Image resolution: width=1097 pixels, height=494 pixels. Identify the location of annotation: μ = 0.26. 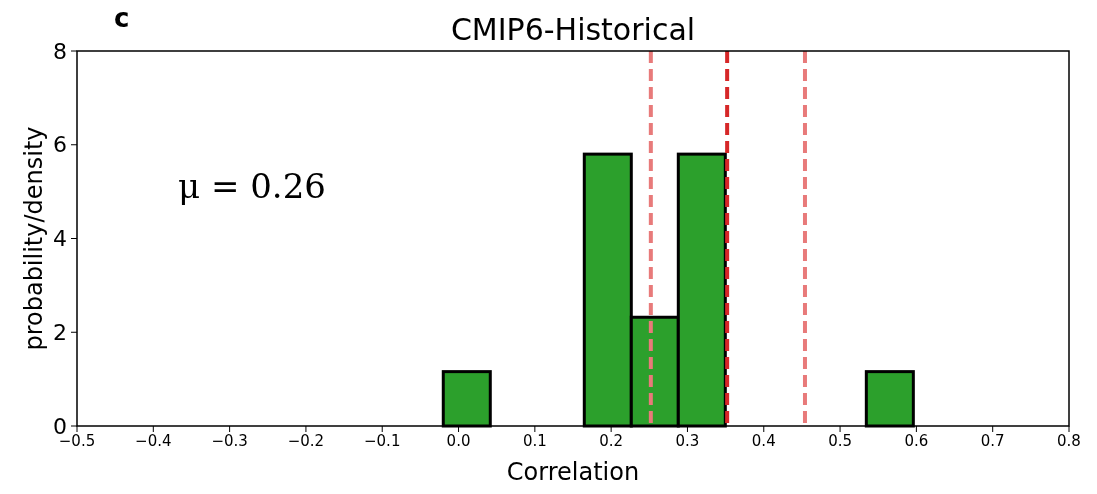
(252, 186).